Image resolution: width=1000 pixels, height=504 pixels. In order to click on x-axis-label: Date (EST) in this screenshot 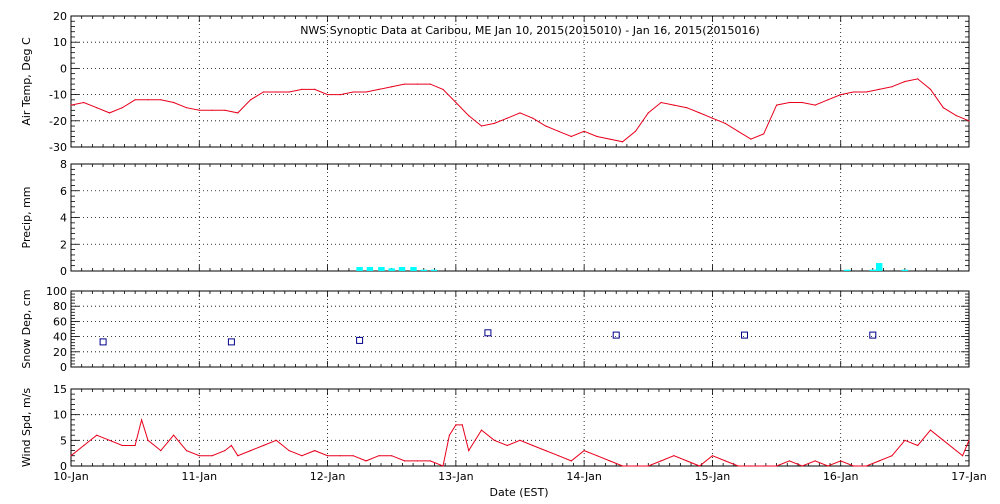, I will do `click(518, 492)`.